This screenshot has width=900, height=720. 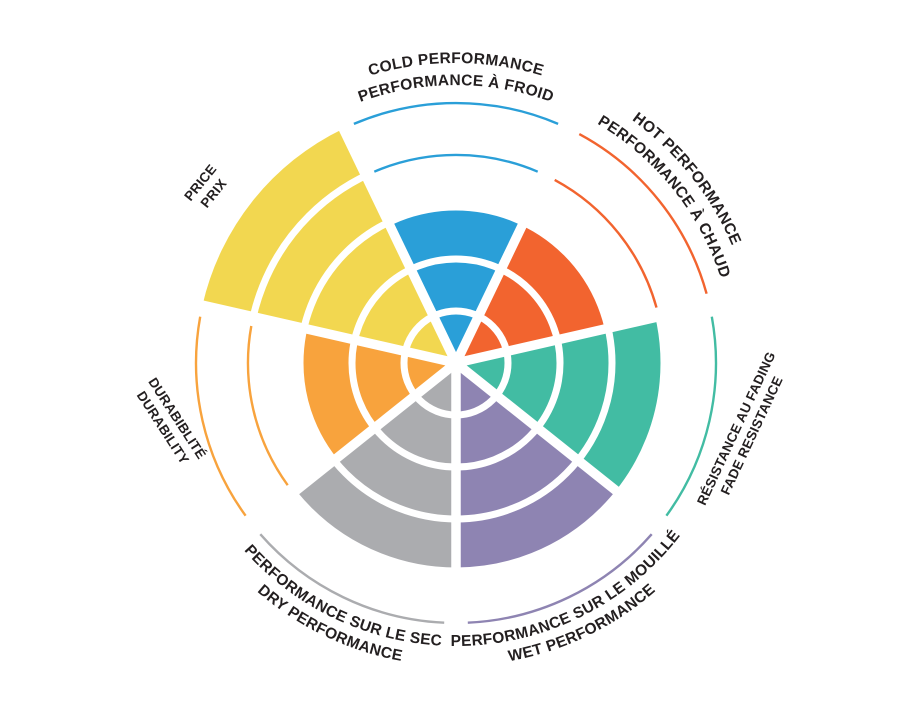 What do you see at coordinates (740, 428) in the screenshot?
I see `label-fade: RÉSISTANCE AU FADING FADE RESISTANCE` at bounding box center [740, 428].